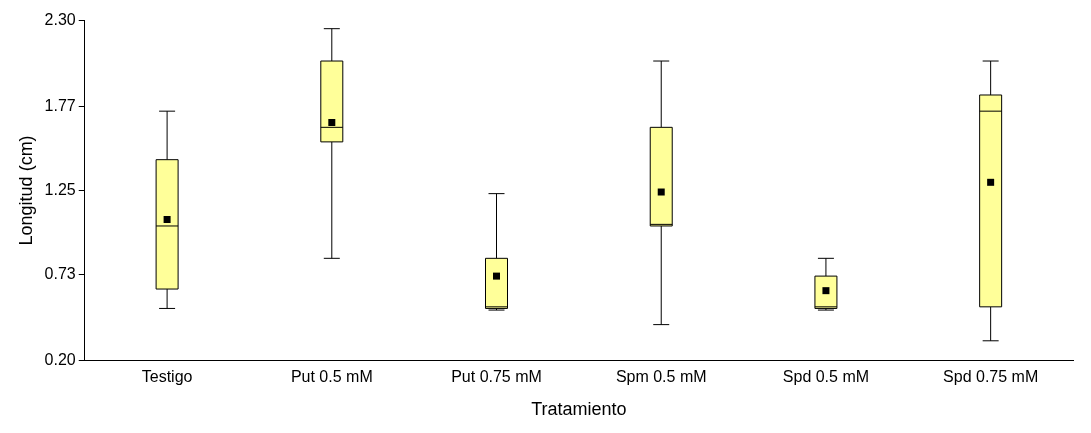  Describe the element at coordinates (60, 273) in the screenshot. I see `y-tick-label: 0.73` at that location.